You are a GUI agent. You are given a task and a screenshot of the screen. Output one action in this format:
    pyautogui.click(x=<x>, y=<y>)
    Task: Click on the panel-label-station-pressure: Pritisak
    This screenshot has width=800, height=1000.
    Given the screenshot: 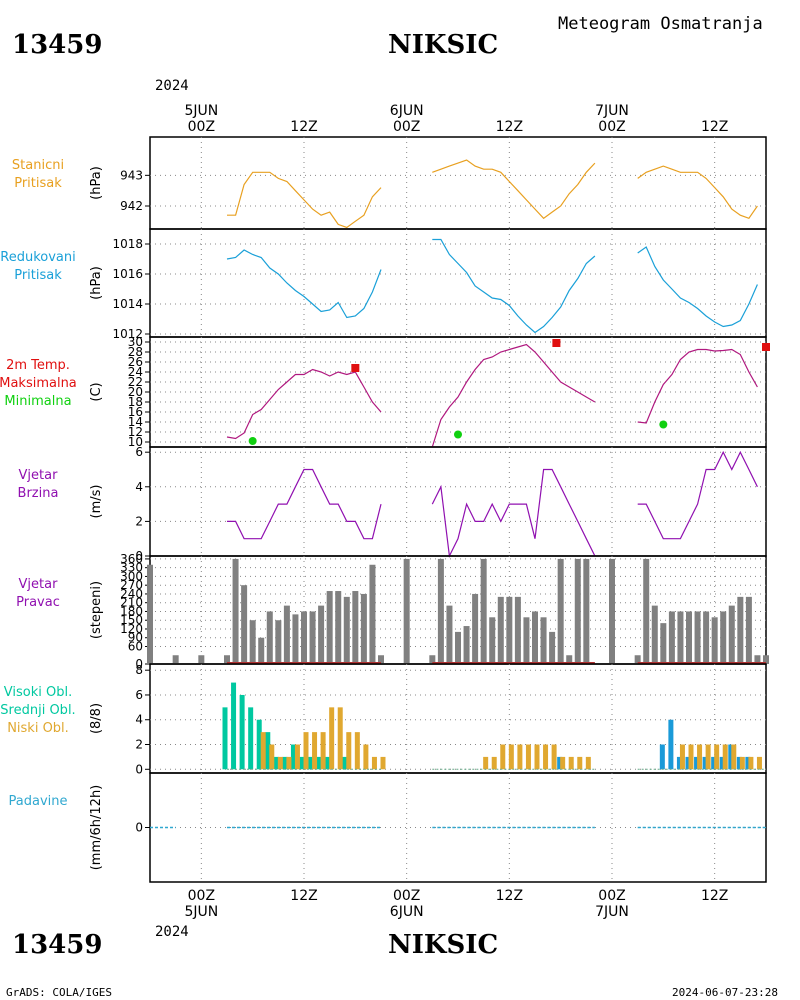 What is the action you would take?
    pyautogui.click(x=38, y=183)
    